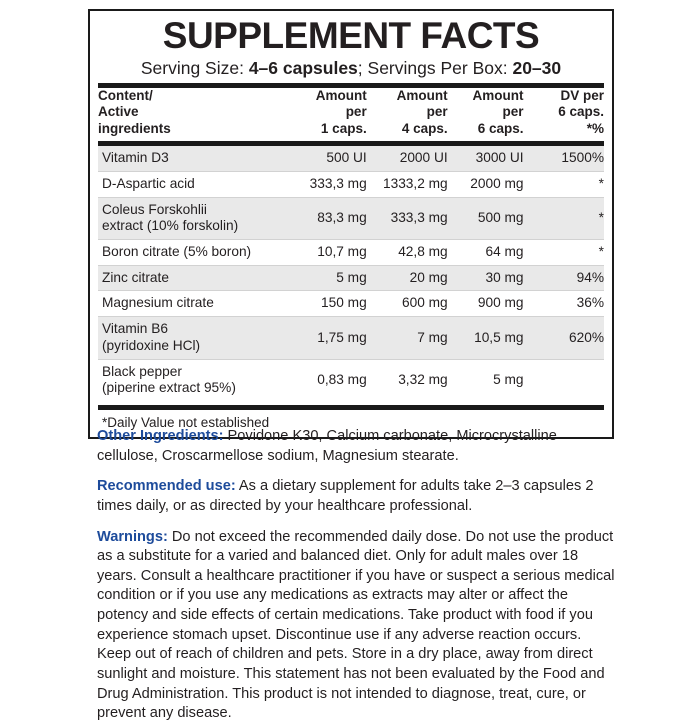  What do you see at coordinates (513, 112) in the screenshot?
I see `column-header-amount-per-6-line2: per` at bounding box center [513, 112].